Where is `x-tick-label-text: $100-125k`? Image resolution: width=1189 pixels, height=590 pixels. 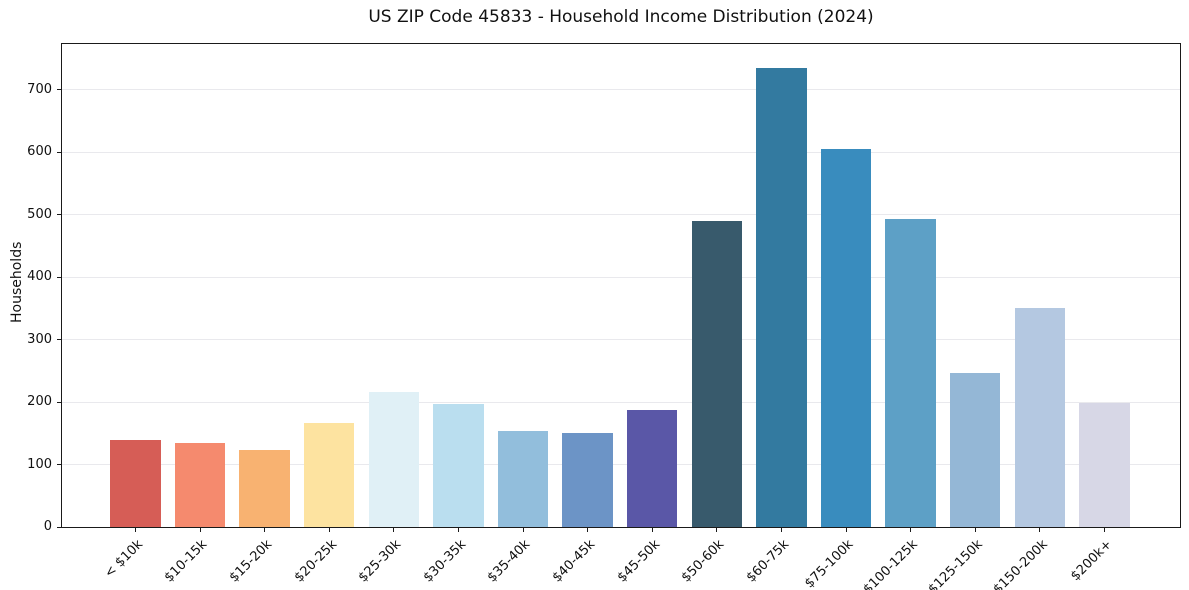 x-tick-label-text: $100-125k is located at coordinates (891, 563).